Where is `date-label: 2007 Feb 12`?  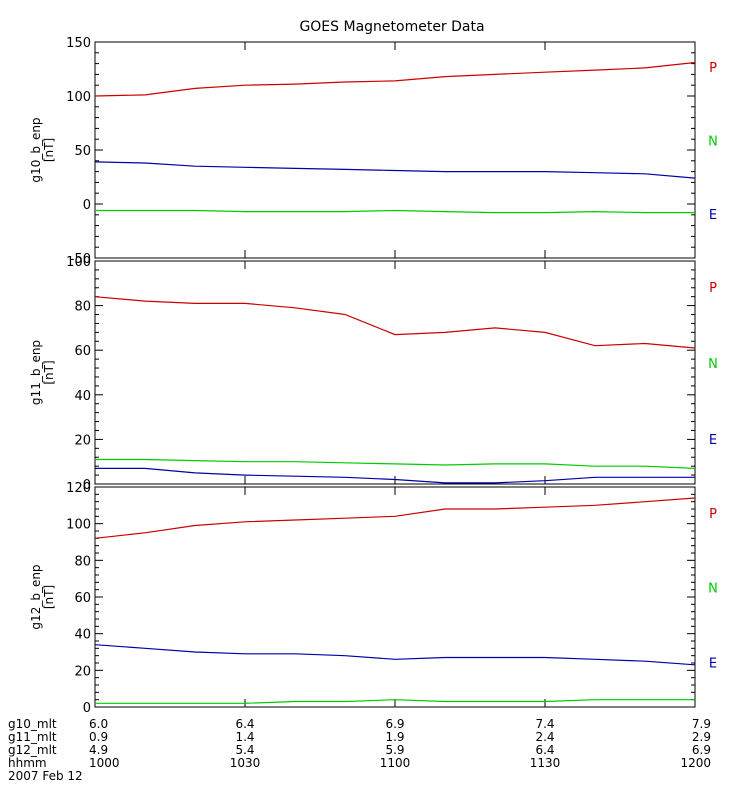
date-label: 2007 Feb 12 is located at coordinates (45, 776).